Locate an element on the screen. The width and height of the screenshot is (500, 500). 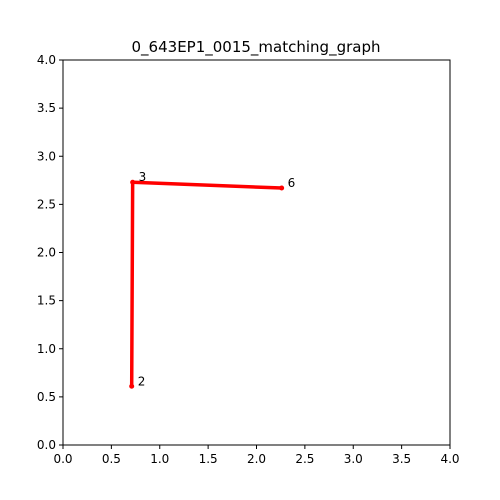
x-tick-label: 4.0 is located at coordinates (449, 459).